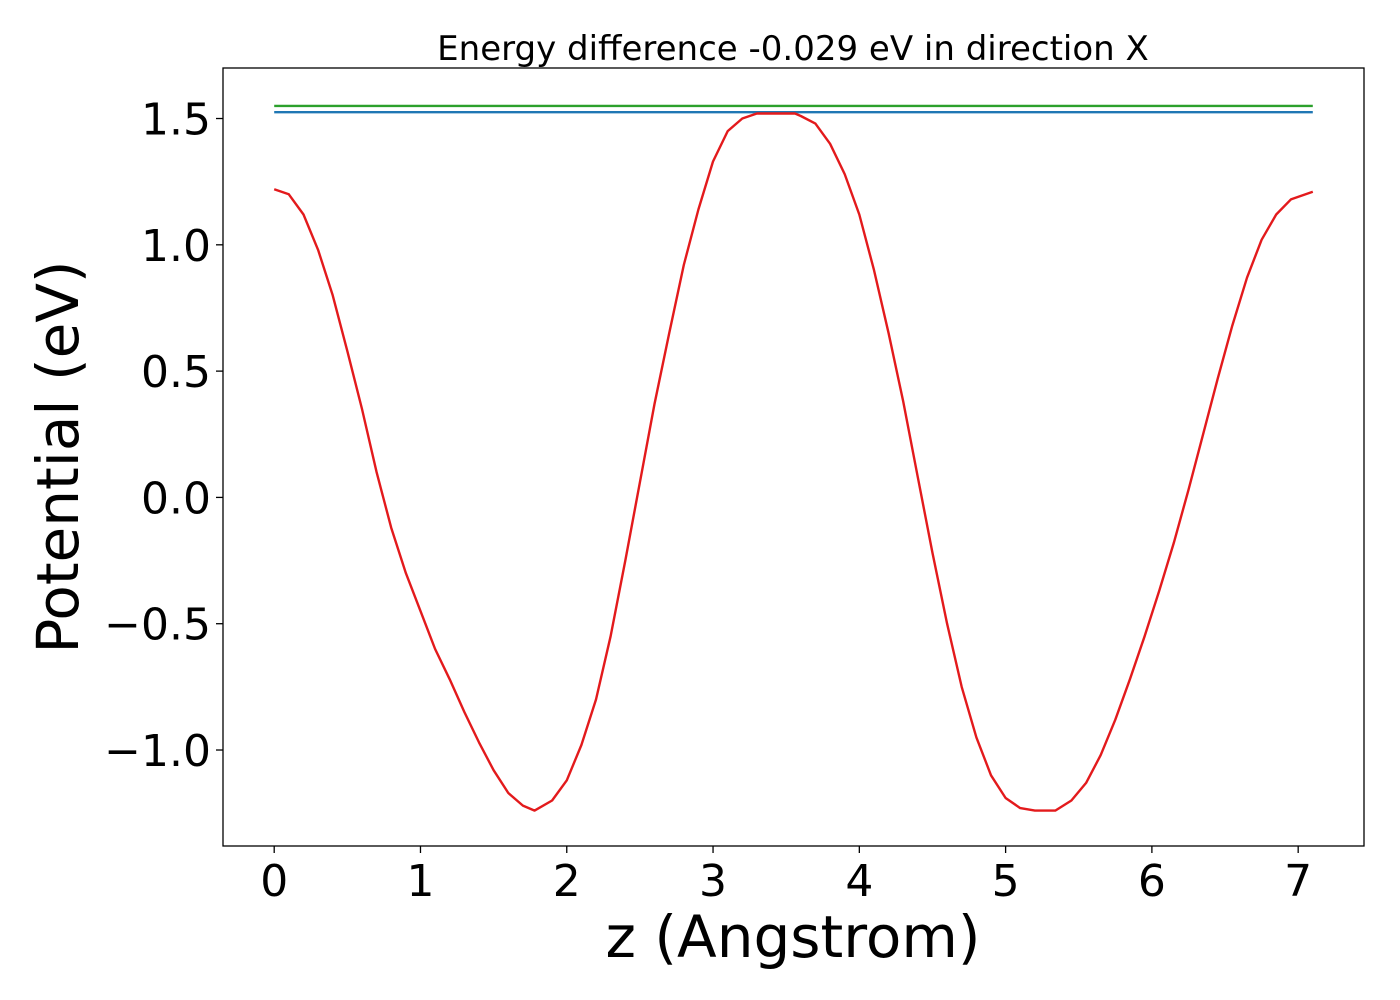  I want to click on x-tick-label: 7, so click(1298, 881).